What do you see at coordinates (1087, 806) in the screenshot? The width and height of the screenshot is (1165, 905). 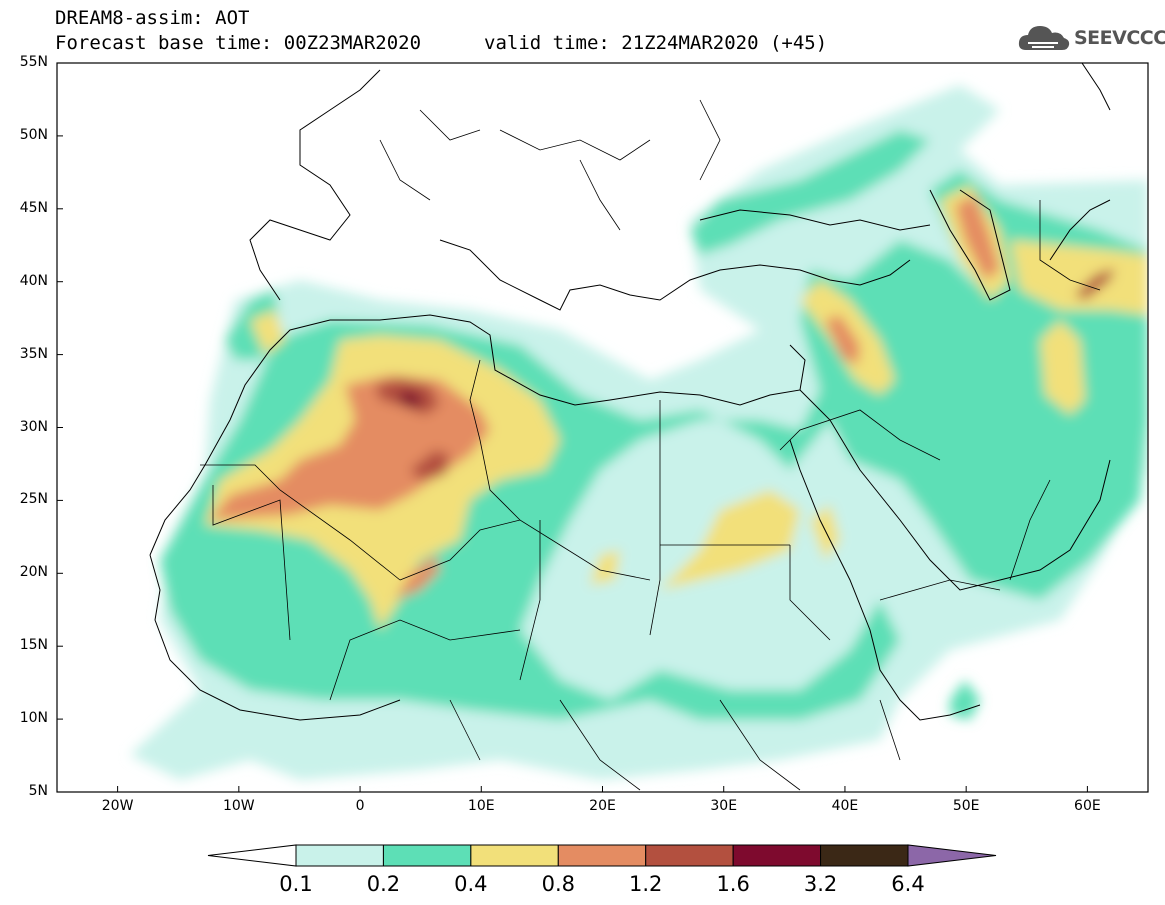 I see `lon-tick-label: 60E` at bounding box center [1087, 806].